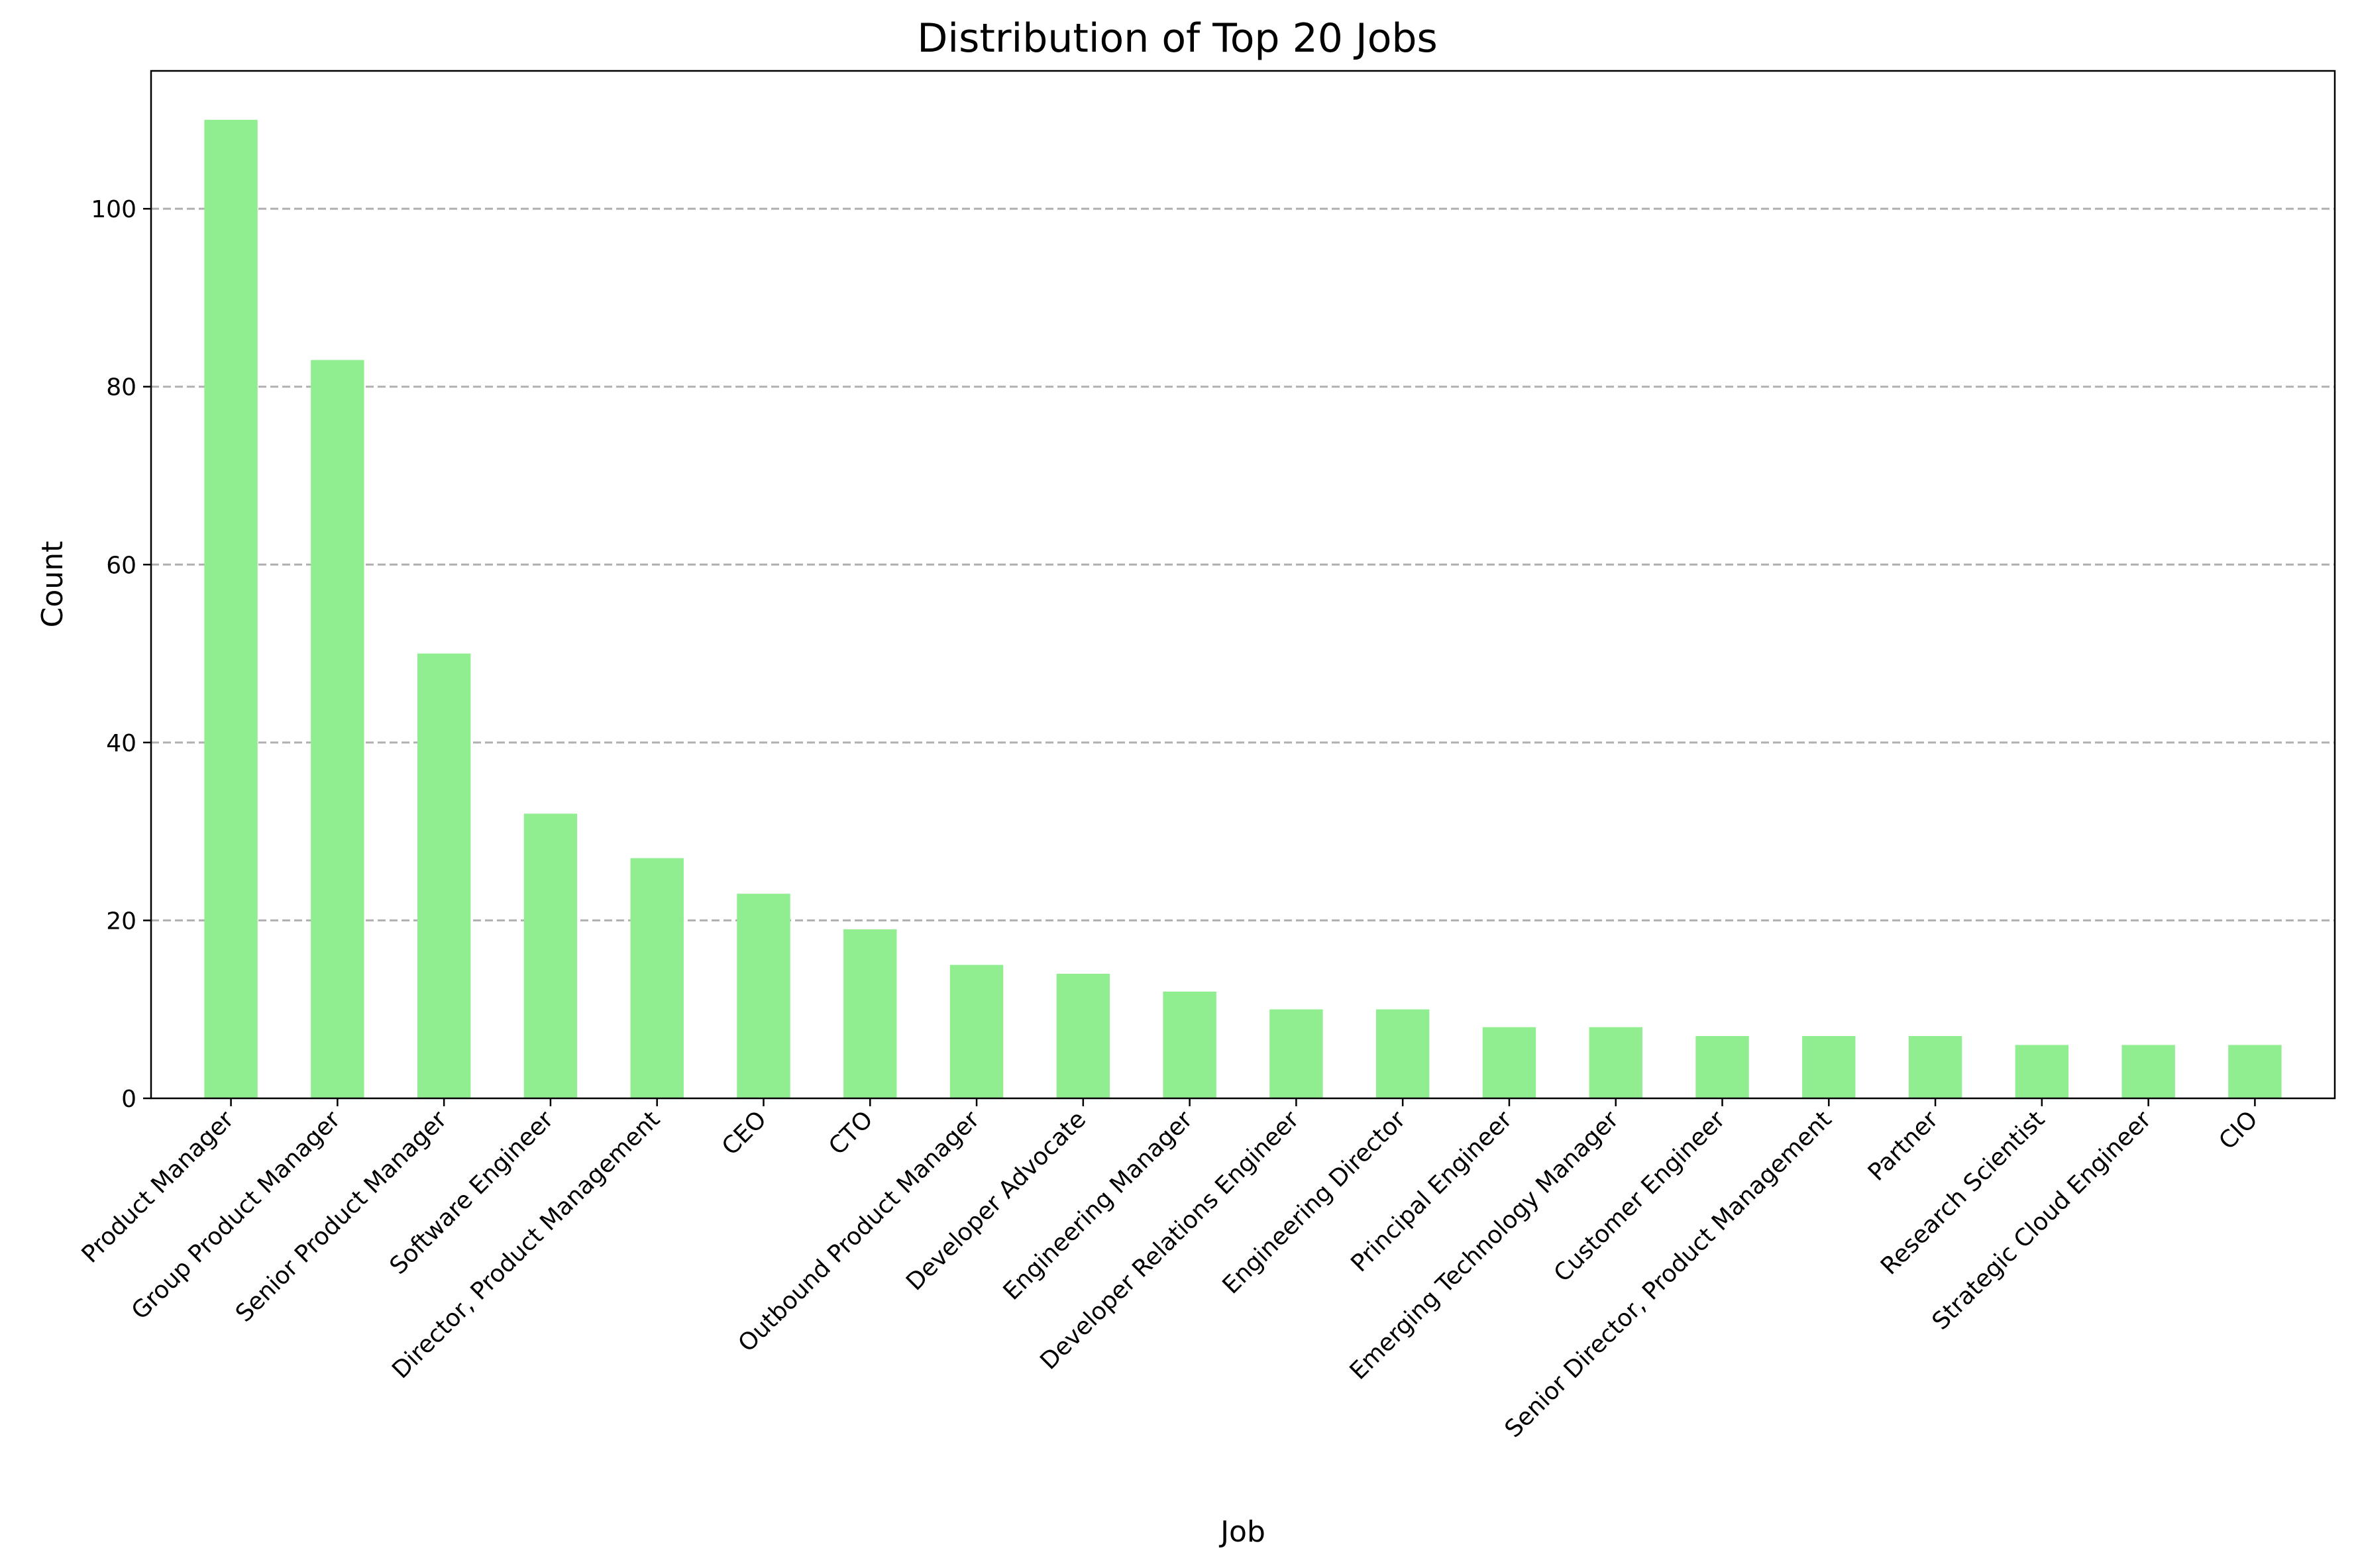 The height and width of the screenshot is (1568, 2356). I want to click on x-tick-label-6: CEO, so click(744, 1133).